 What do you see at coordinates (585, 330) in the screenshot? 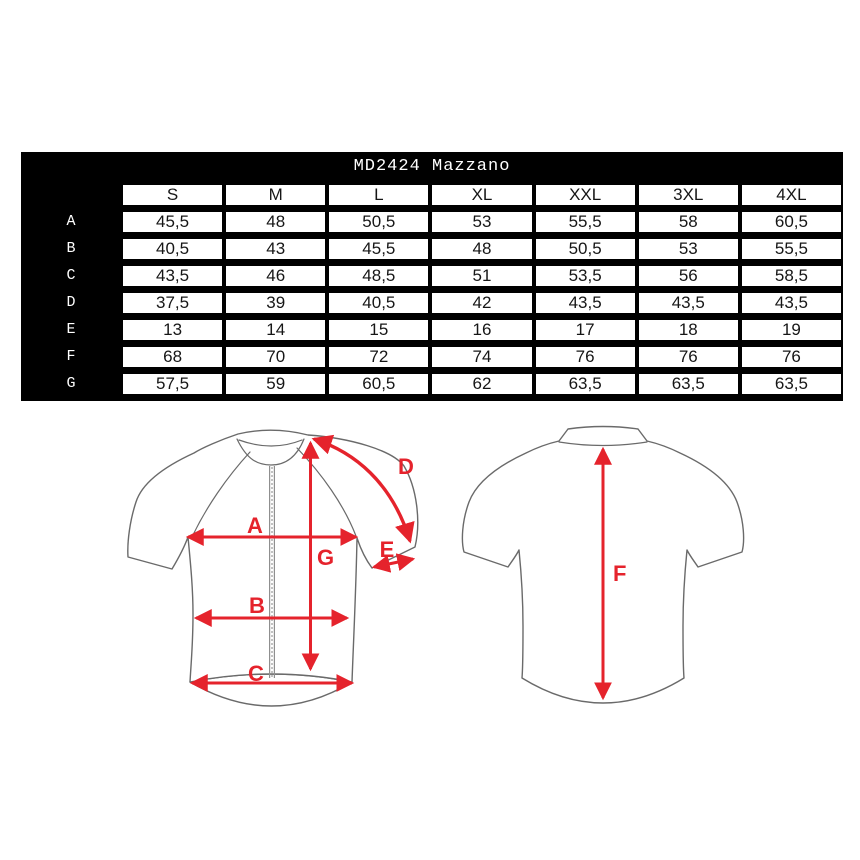
I see `size-value-cell: 17` at bounding box center [585, 330].